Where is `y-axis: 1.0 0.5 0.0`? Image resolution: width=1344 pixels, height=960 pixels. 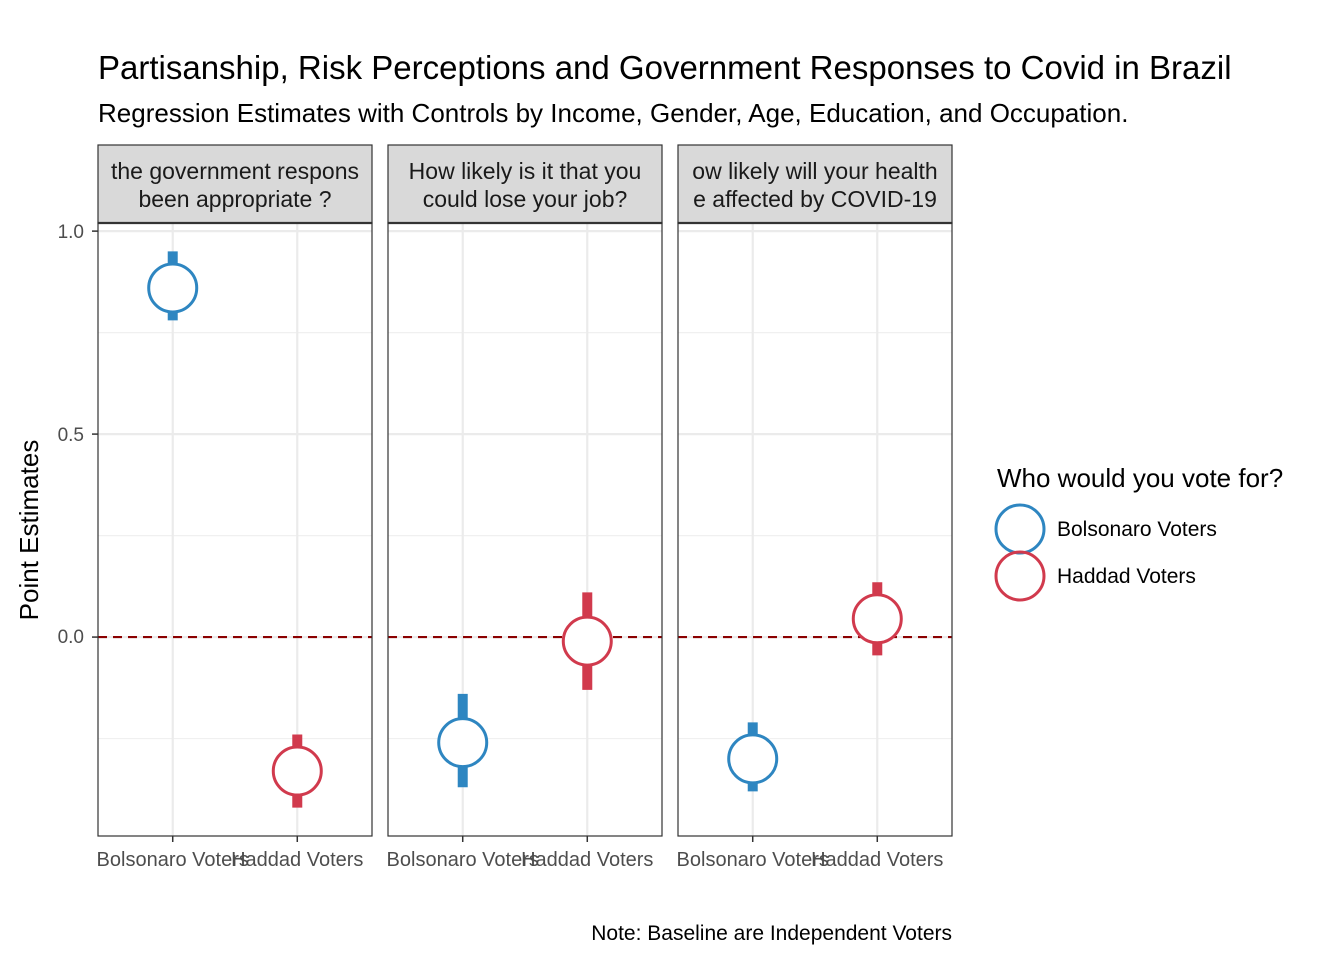
y-axis: 1.0 0.5 0.0 is located at coordinates (71, 435).